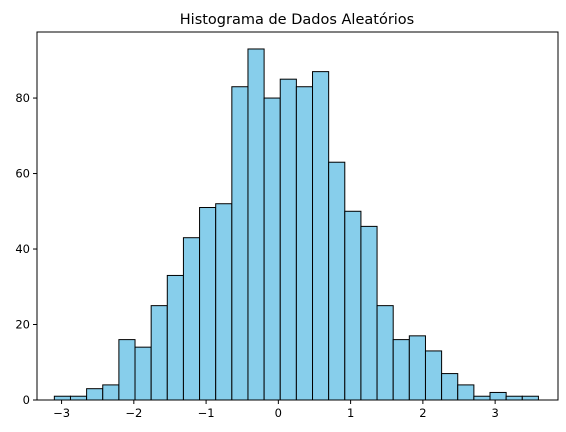  I want to click on x-tick-label: 3, so click(494, 413).